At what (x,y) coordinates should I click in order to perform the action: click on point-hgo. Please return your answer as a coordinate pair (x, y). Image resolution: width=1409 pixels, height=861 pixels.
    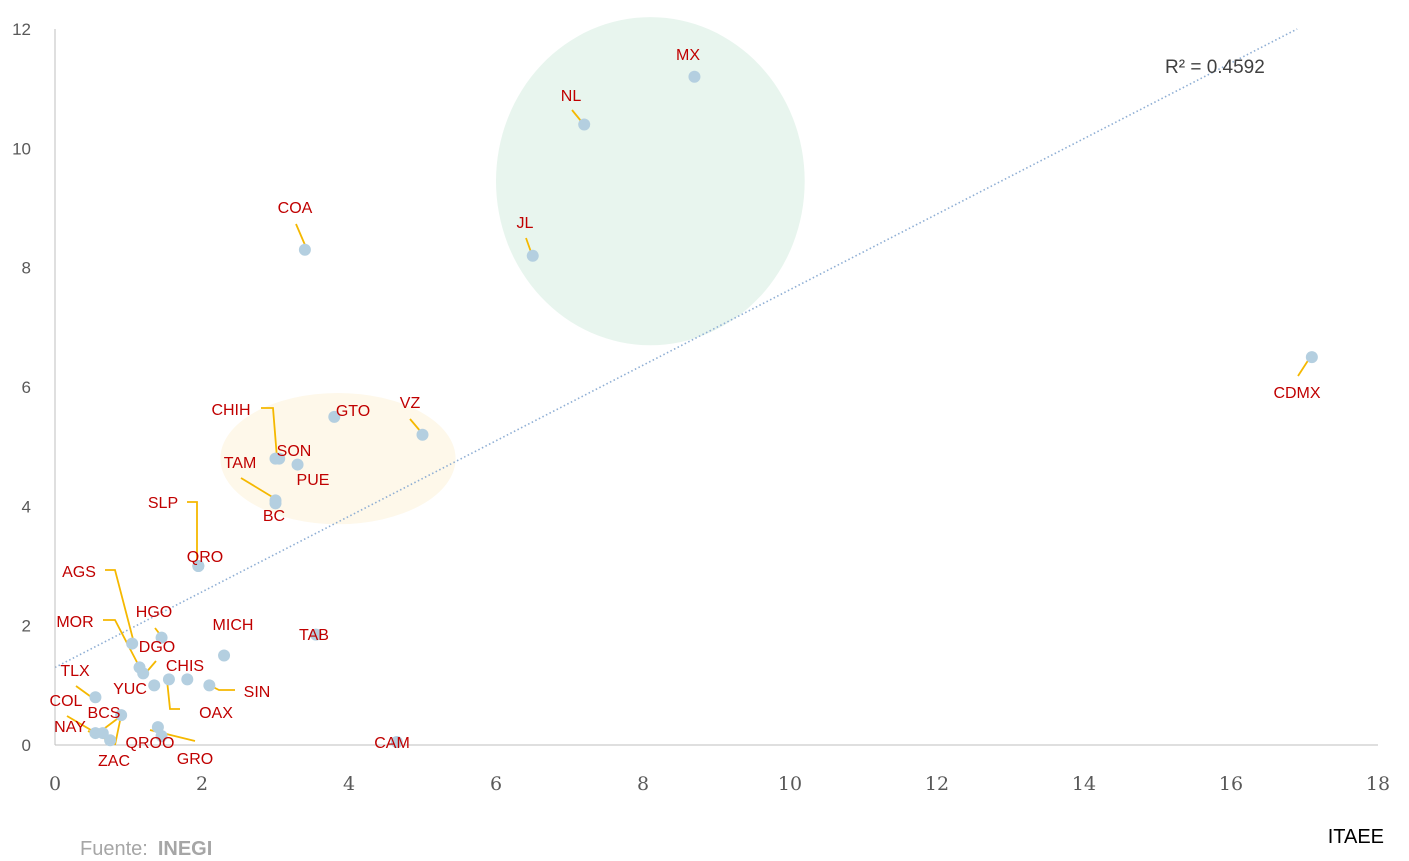
    Looking at the image, I should click on (161, 637).